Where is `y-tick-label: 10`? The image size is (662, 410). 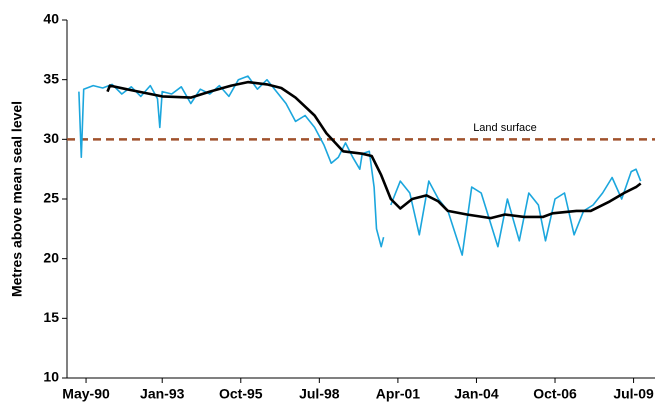 y-tick-label: 10 is located at coordinates (51, 377).